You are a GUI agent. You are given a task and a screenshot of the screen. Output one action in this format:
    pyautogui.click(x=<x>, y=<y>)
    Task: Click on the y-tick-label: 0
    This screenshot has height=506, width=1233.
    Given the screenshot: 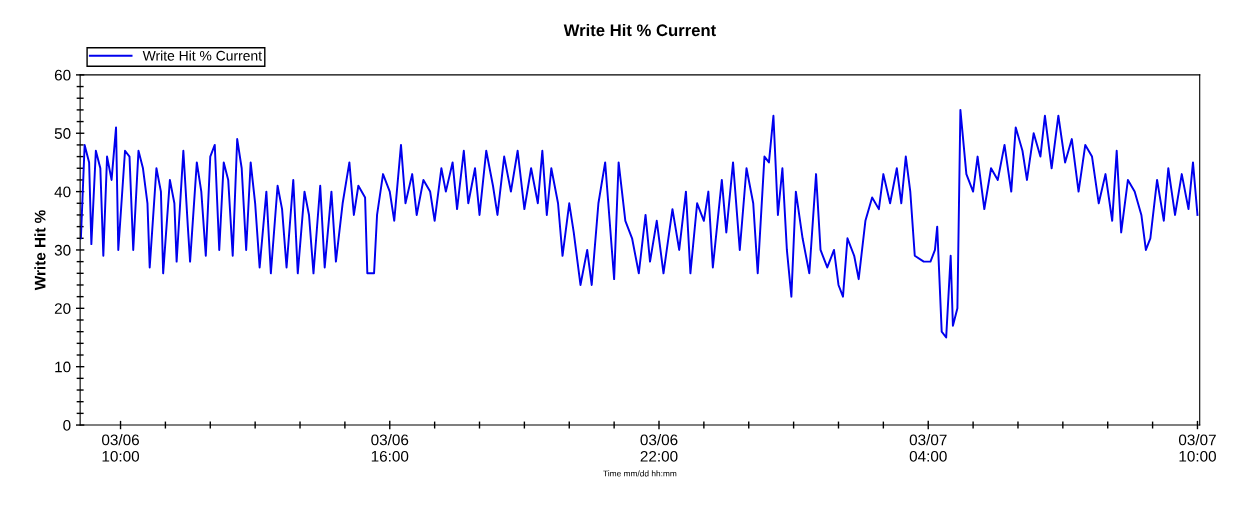 What is the action you would take?
    pyautogui.click(x=67, y=425)
    